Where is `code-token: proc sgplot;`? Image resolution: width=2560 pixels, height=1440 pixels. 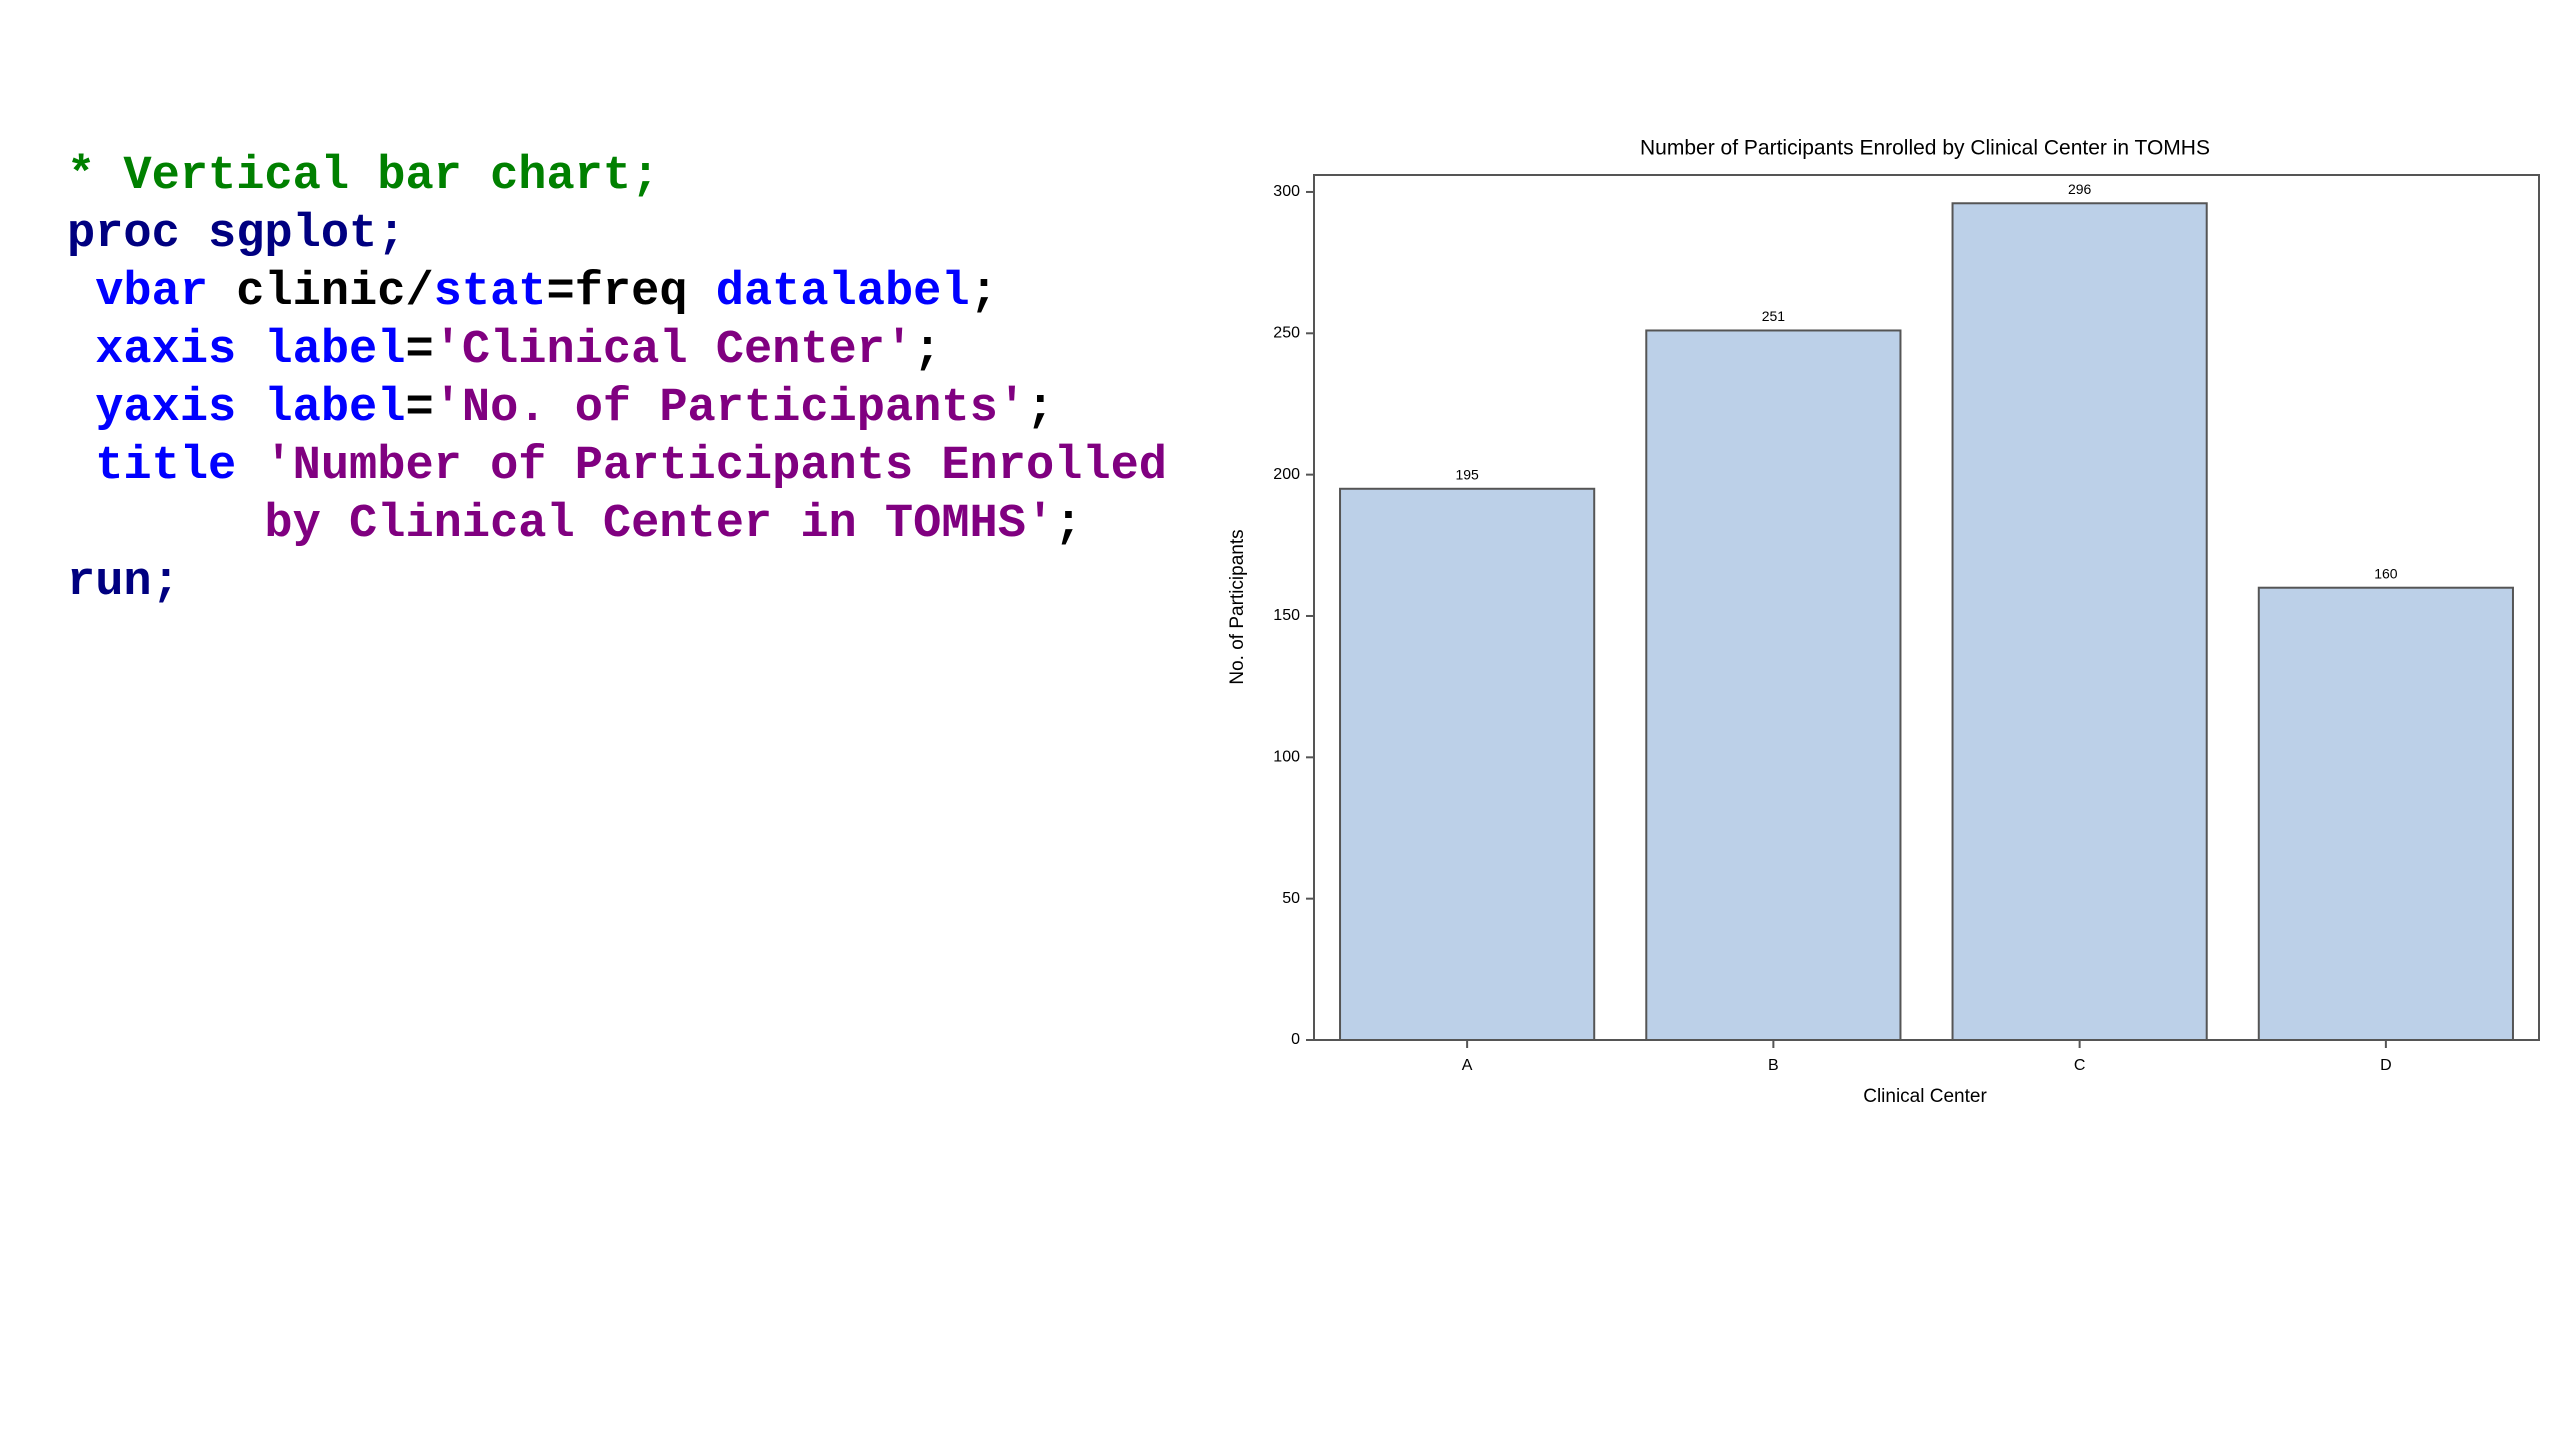 code-token: proc sgplot; is located at coordinates (236, 234).